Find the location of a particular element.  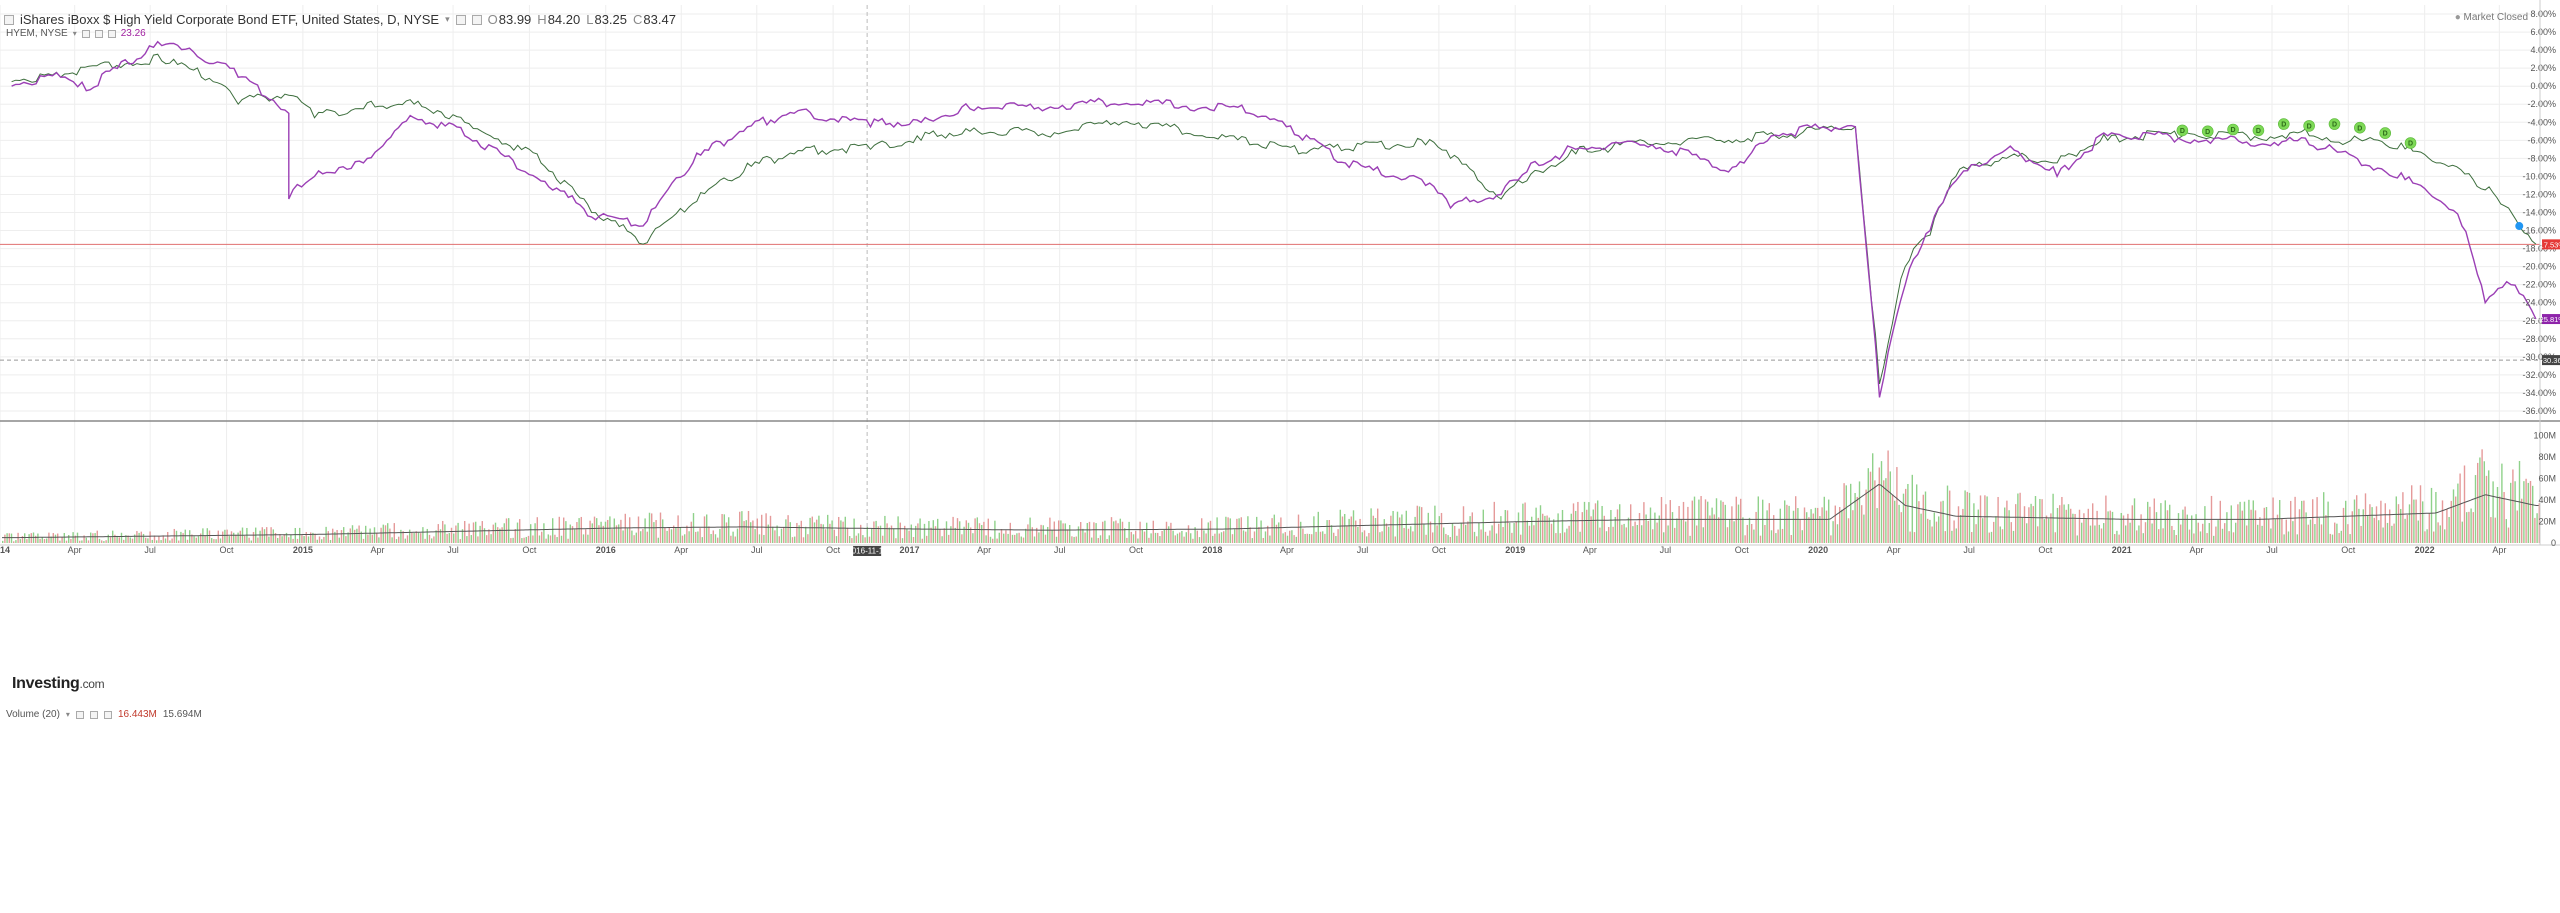

y-tick-label: -4.00% is located at coordinates (2541, 122).